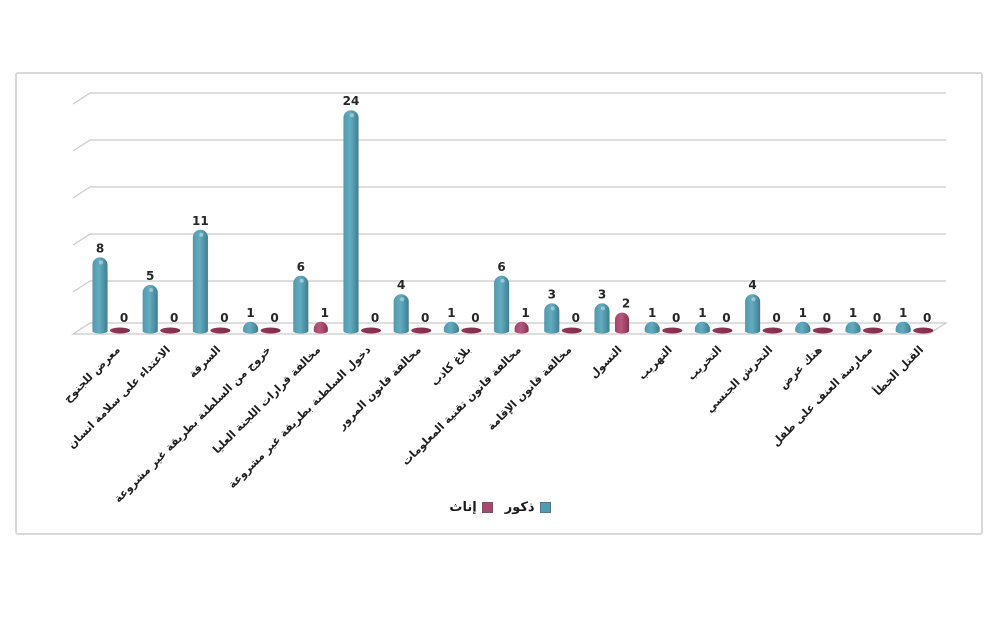  Describe the element at coordinates (351, 101) in the screenshot. I see `male-value-label: 24` at that location.